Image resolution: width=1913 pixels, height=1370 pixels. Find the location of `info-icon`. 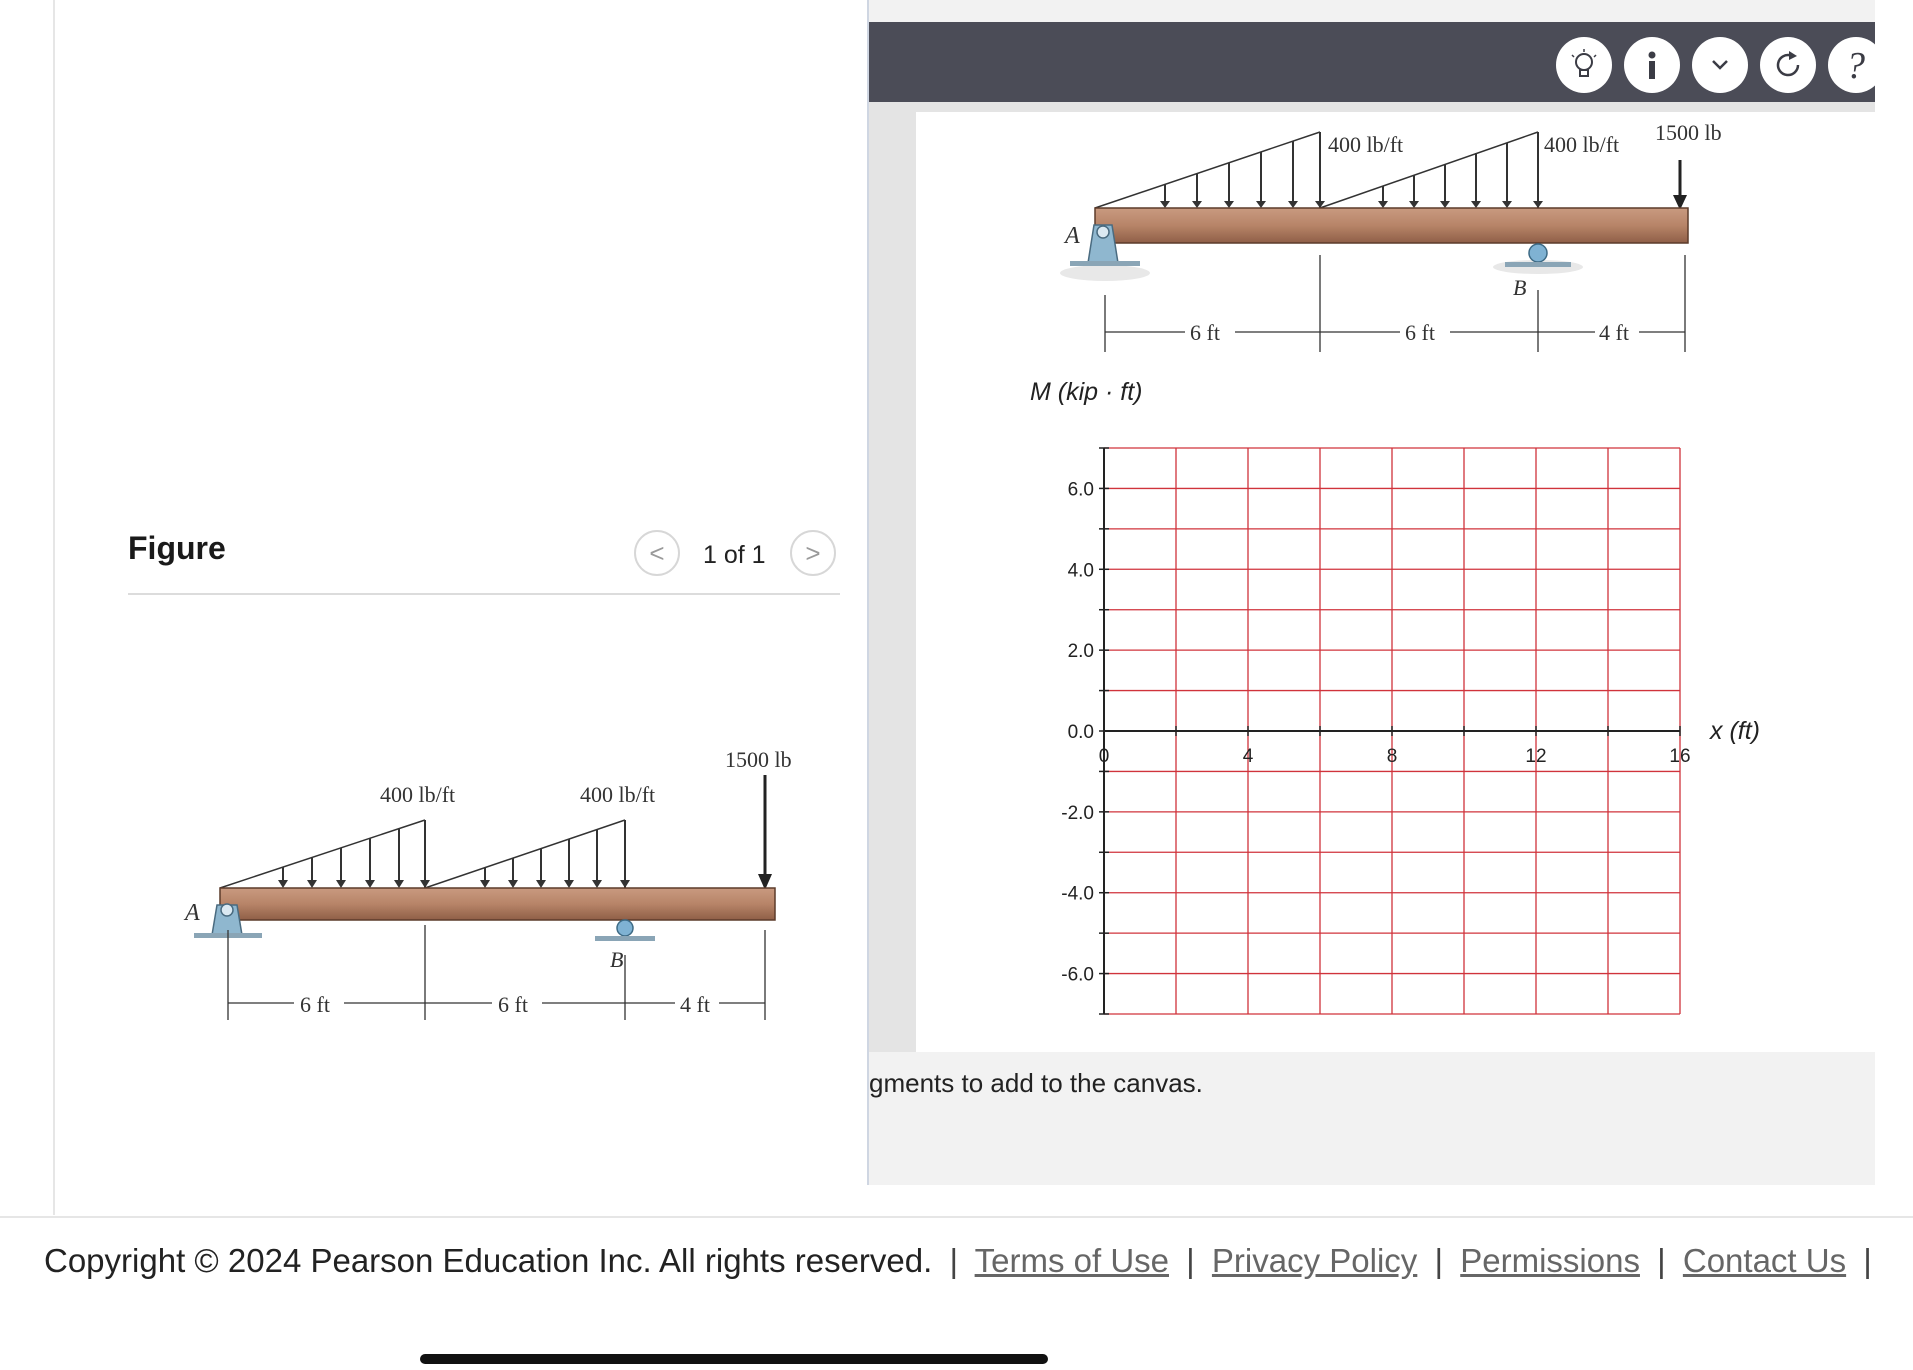

info-icon is located at coordinates (1652, 65).